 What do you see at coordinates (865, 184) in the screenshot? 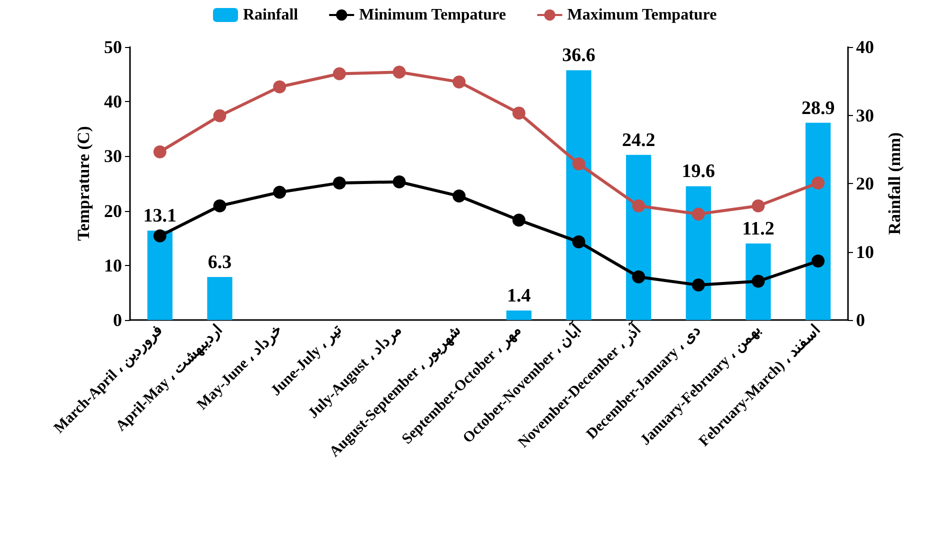
I see `y2-tick-label: 20` at bounding box center [865, 184].